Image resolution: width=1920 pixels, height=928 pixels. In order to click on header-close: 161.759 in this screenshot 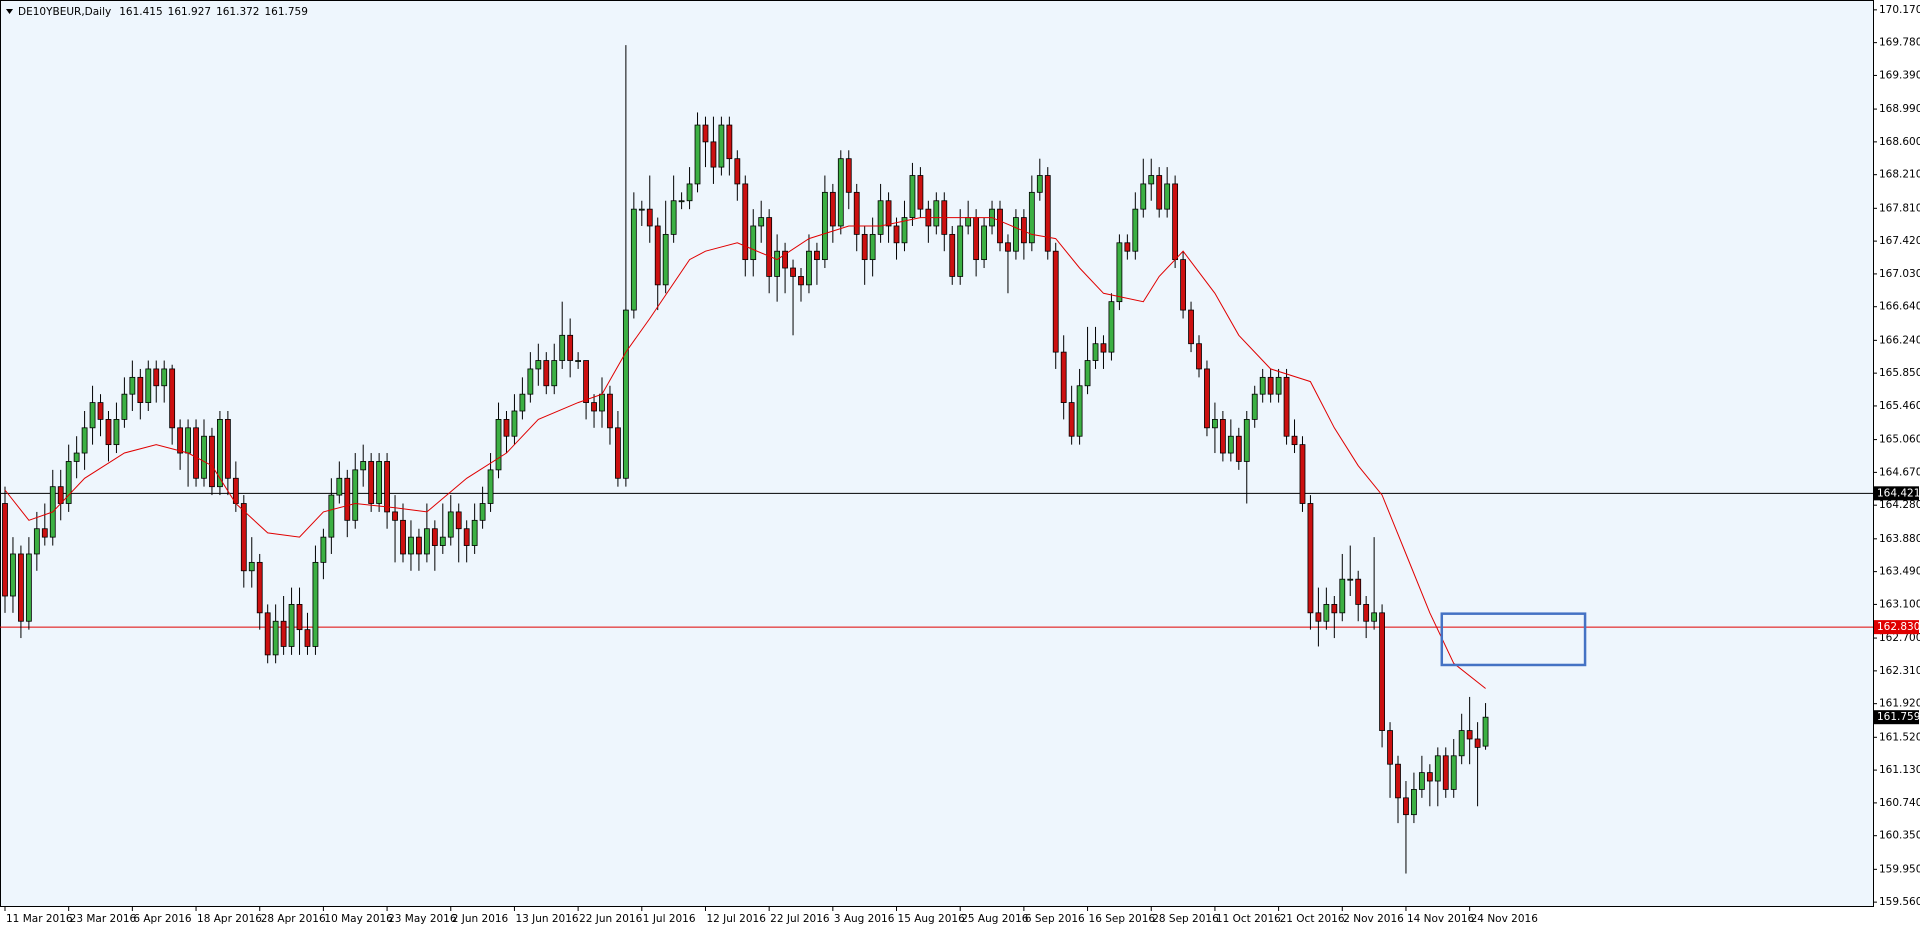, I will do `click(285, 12)`.